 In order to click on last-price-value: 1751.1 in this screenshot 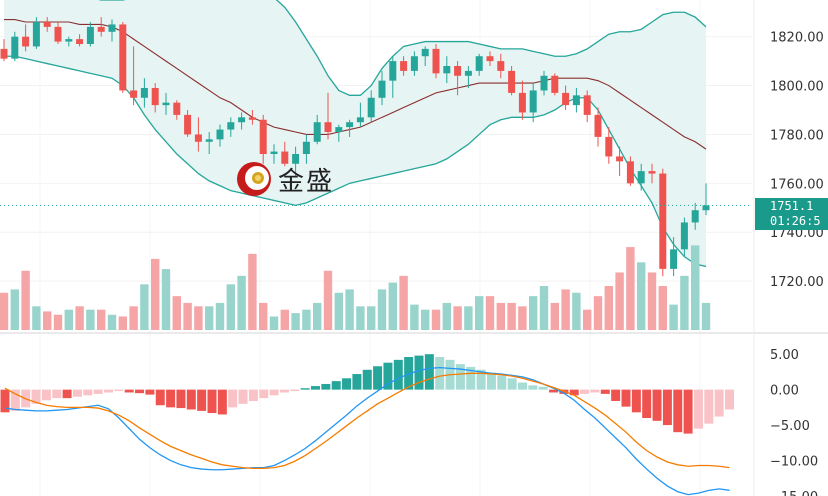, I will do `click(792, 206)`.